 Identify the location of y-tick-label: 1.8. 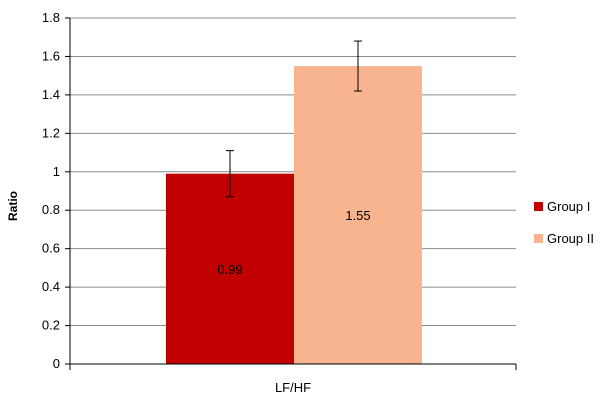
(51, 17).